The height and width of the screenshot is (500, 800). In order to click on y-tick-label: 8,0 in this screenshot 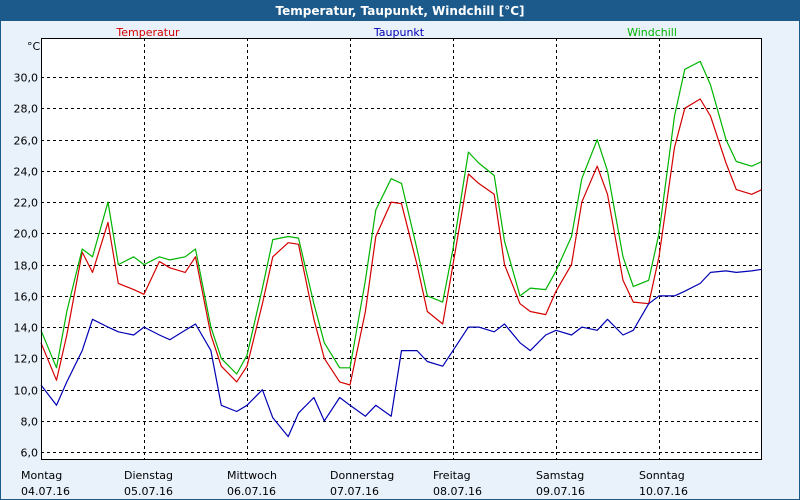, I will do `click(30, 422)`.